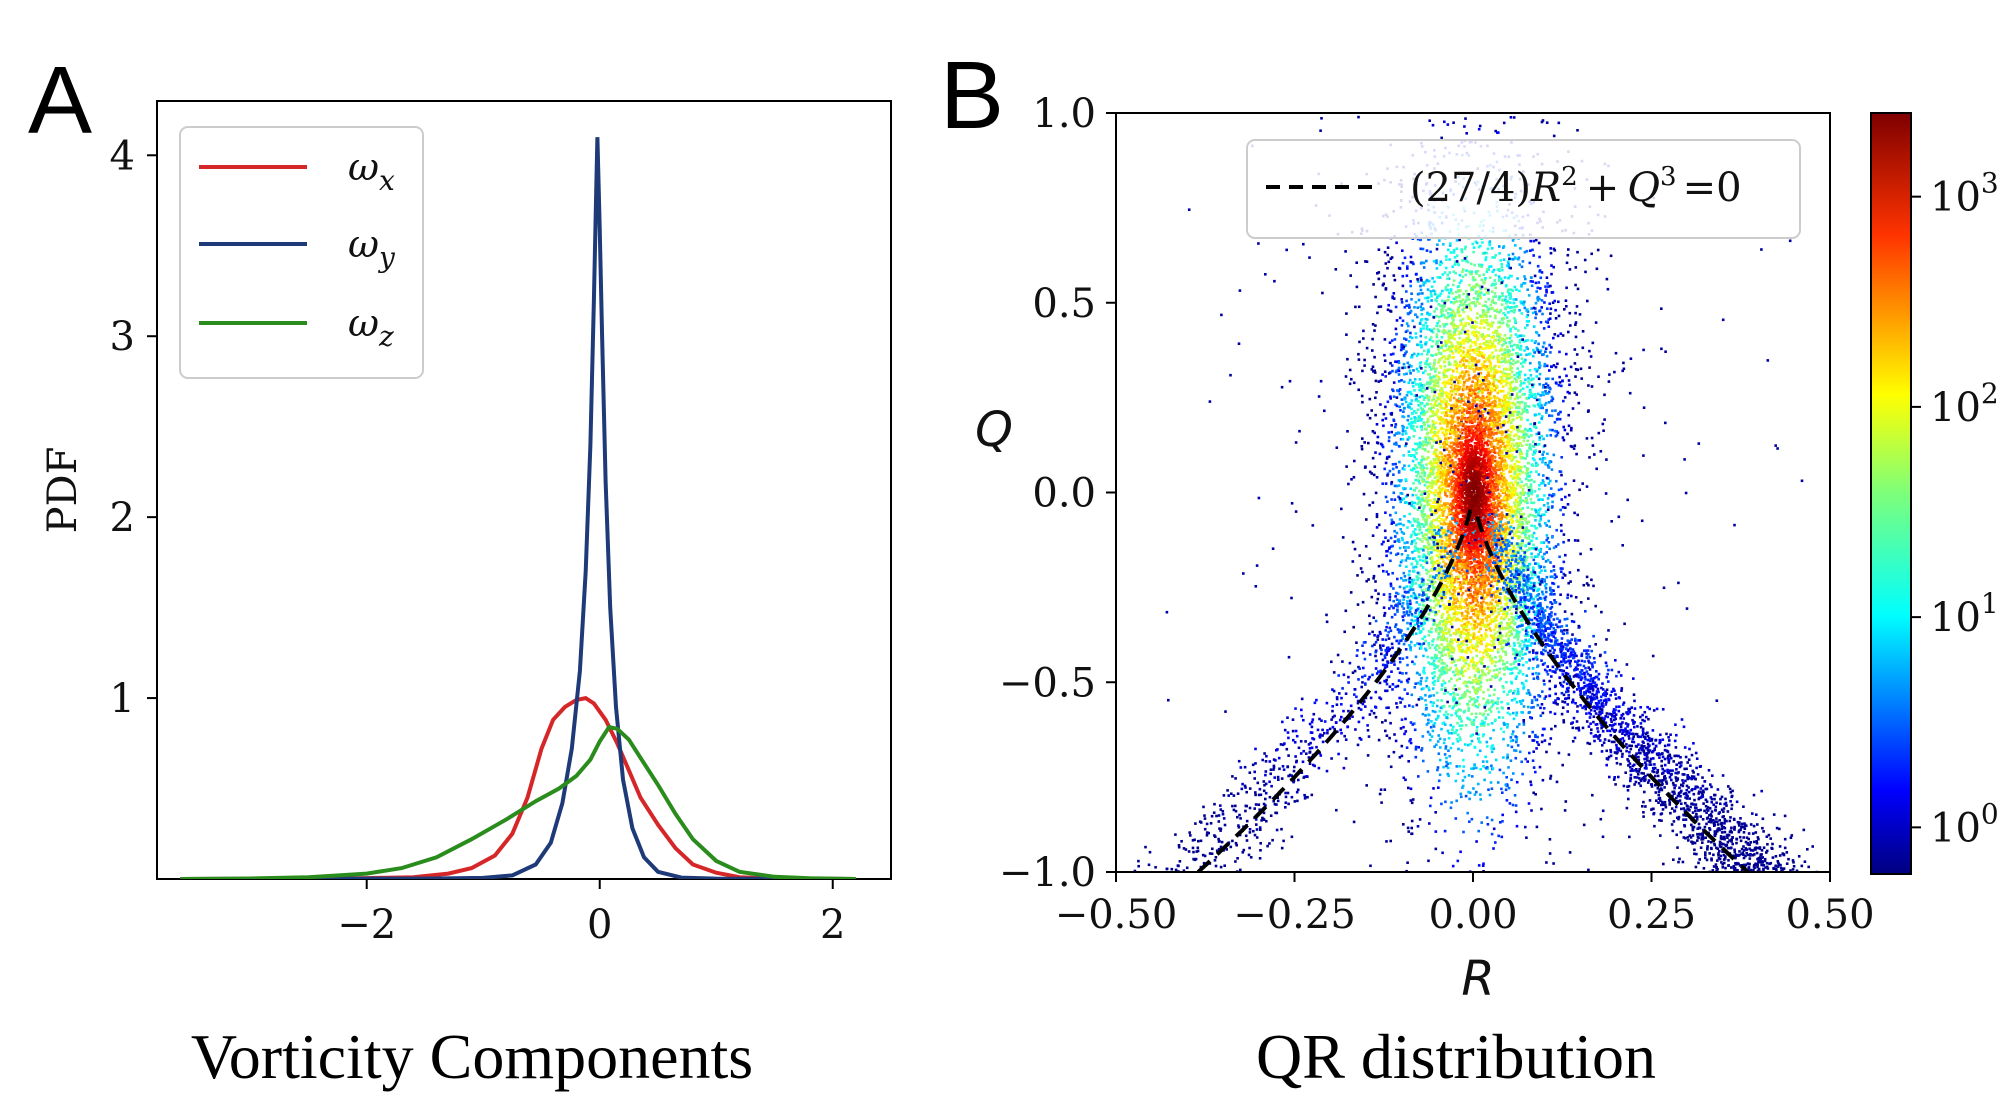 Image resolution: width=2000 pixels, height=1111 pixels. What do you see at coordinates (832, 925) in the screenshot?
I see `x-tick-label: 2` at bounding box center [832, 925].